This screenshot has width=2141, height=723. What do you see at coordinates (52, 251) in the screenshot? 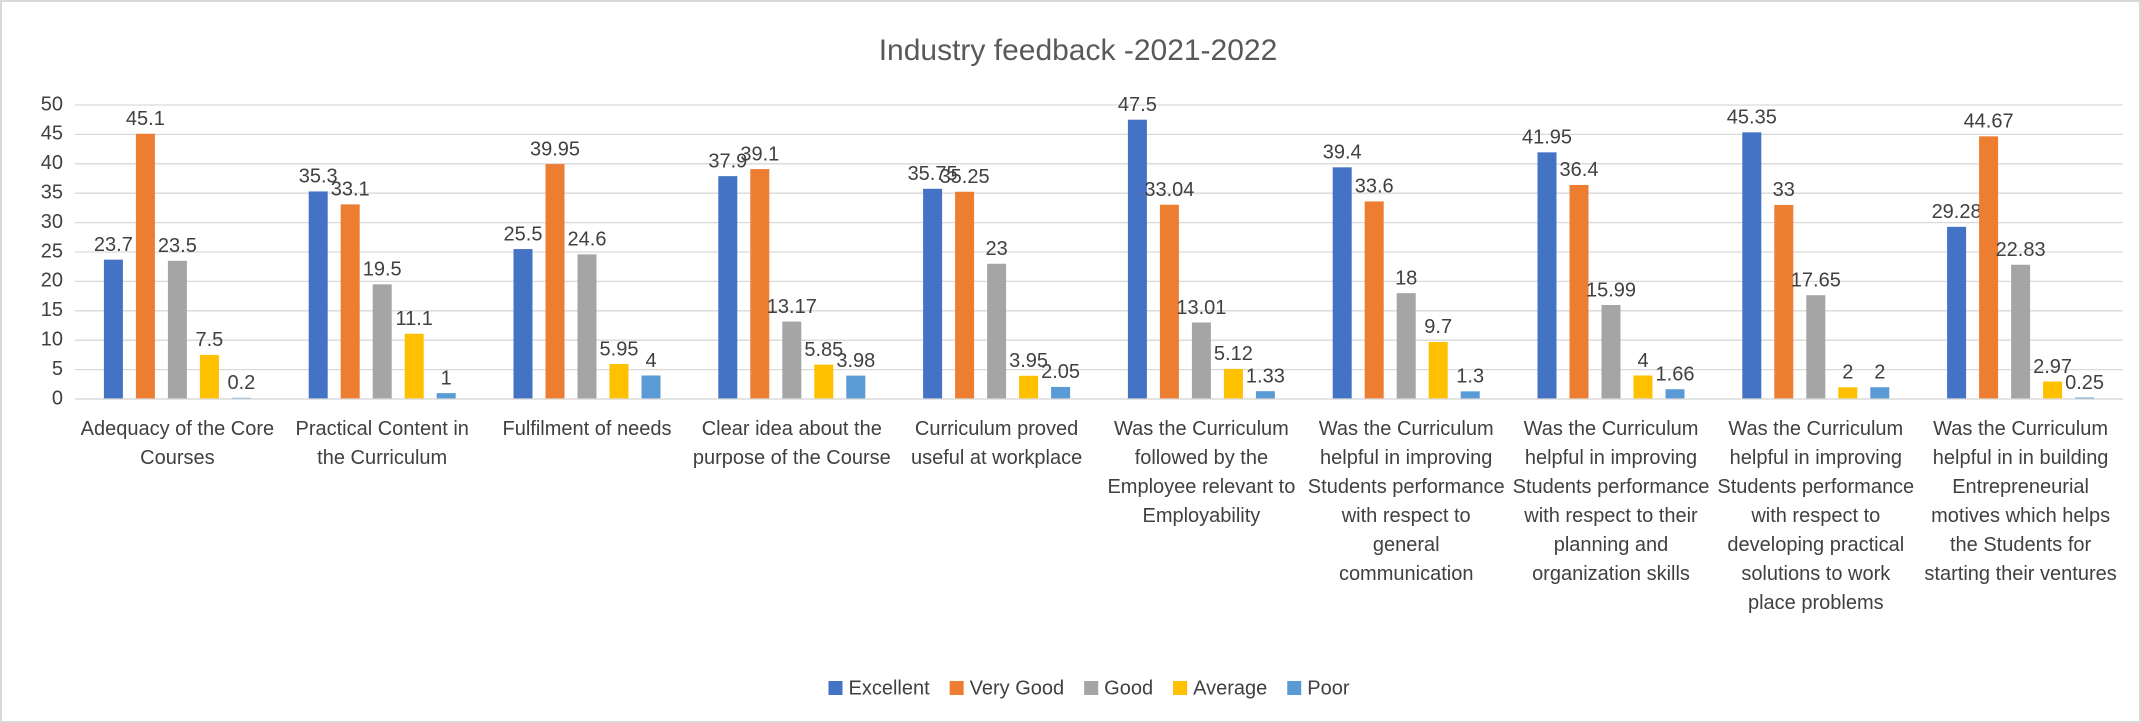
I see `y-tick-label: 25` at bounding box center [52, 251].